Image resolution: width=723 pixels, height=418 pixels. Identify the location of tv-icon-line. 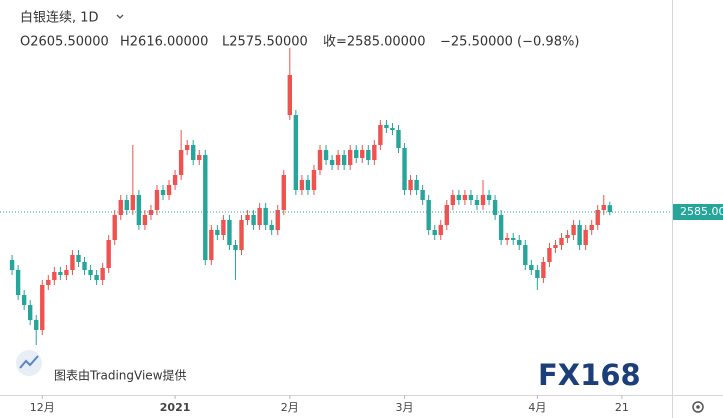
(29, 362).